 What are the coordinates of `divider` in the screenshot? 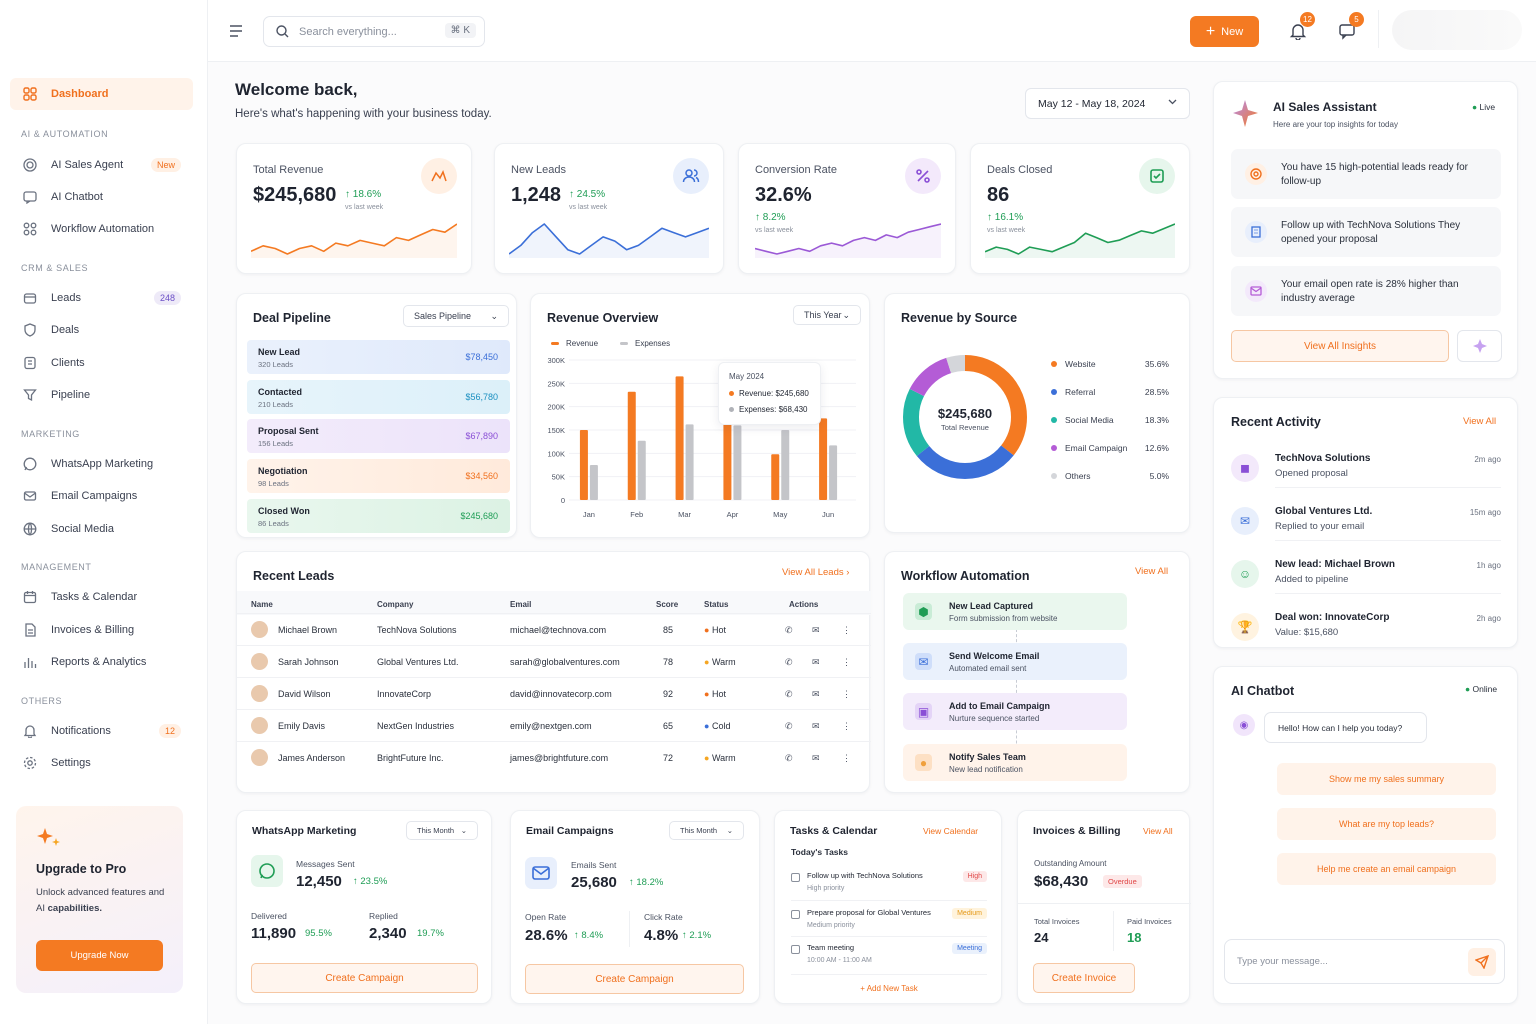 It's located at (1388, 593).